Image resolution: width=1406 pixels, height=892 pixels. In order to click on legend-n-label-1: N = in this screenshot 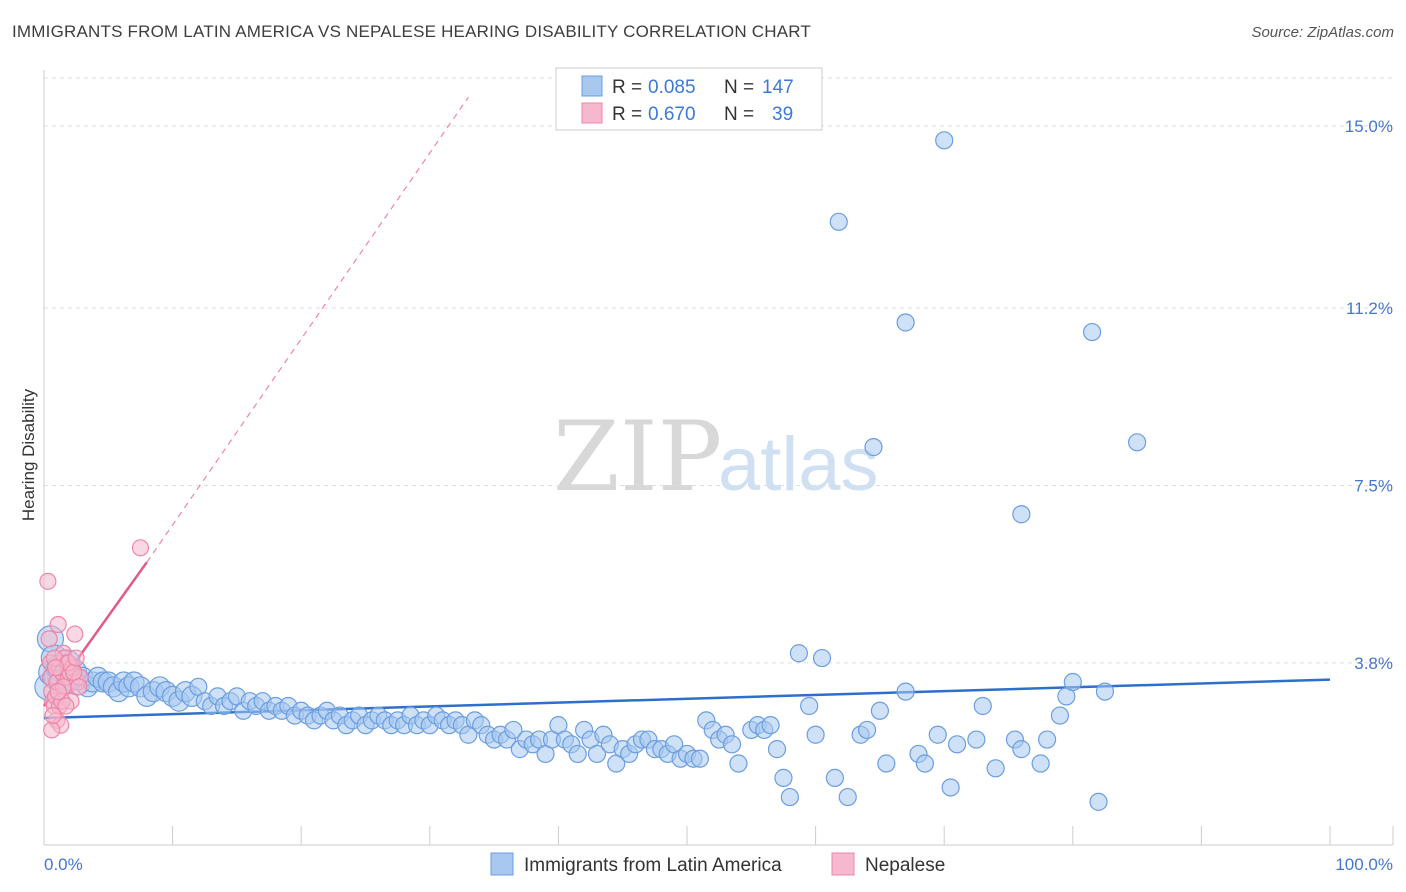, I will do `click(739, 87)`.